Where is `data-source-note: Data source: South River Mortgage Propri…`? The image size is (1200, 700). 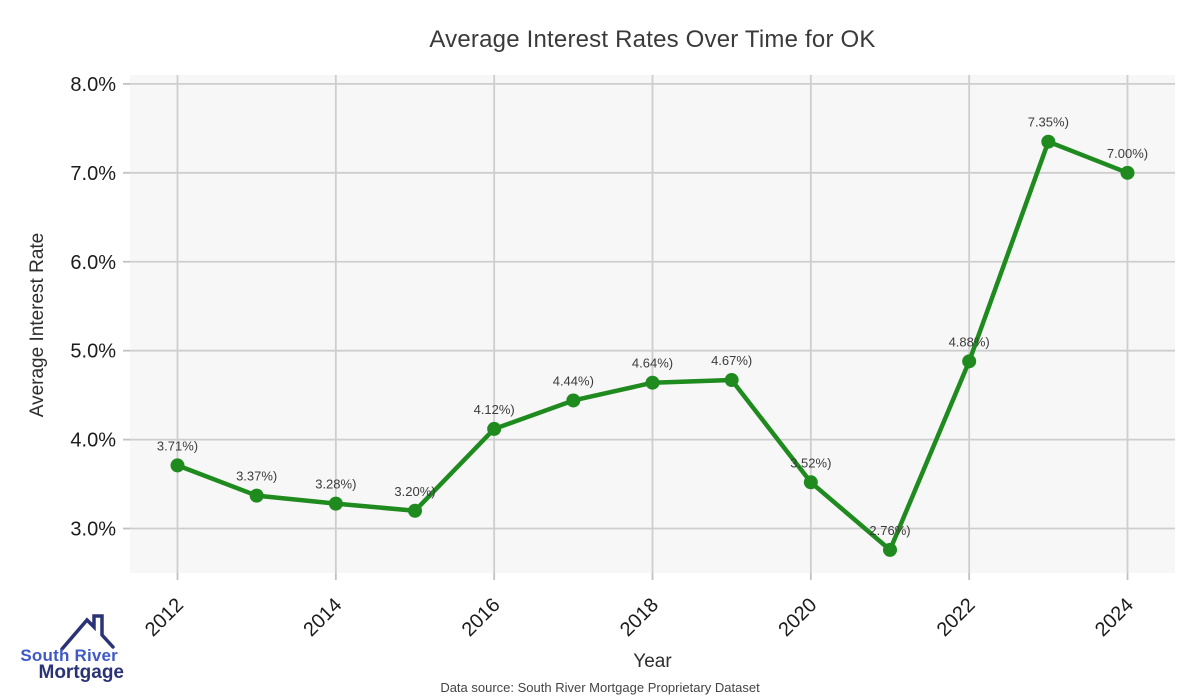
data-source-note: Data source: South River Mortgage Propri… is located at coordinates (600, 687).